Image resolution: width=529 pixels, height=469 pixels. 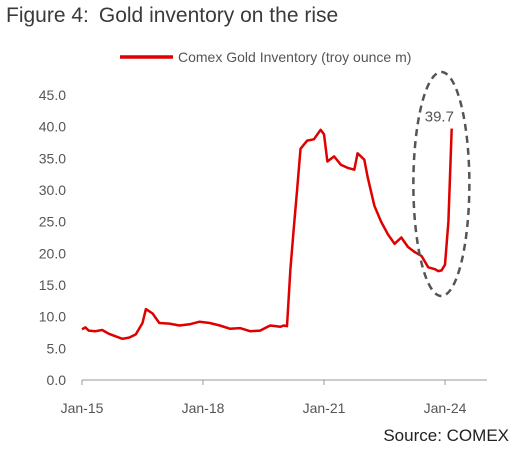 What do you see at coordinates (218, 15) in the screenshot?
I see `figure-title-text: Gold inventory on the rise` at bounding box center [218, 15].